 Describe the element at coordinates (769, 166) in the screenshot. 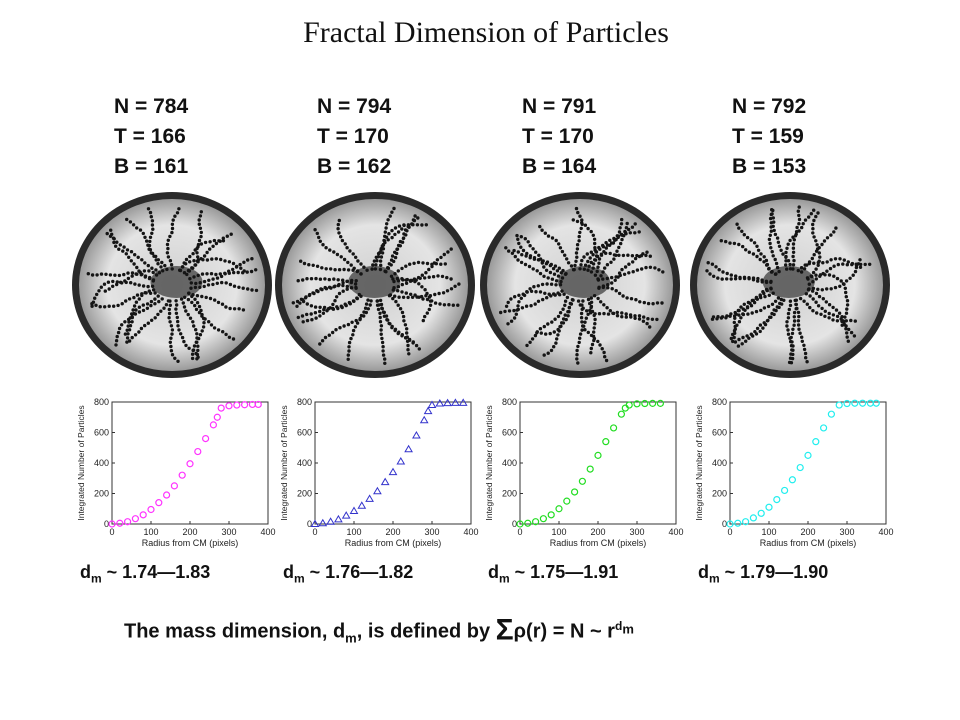

I see `branch-count: B = 153` at that location.